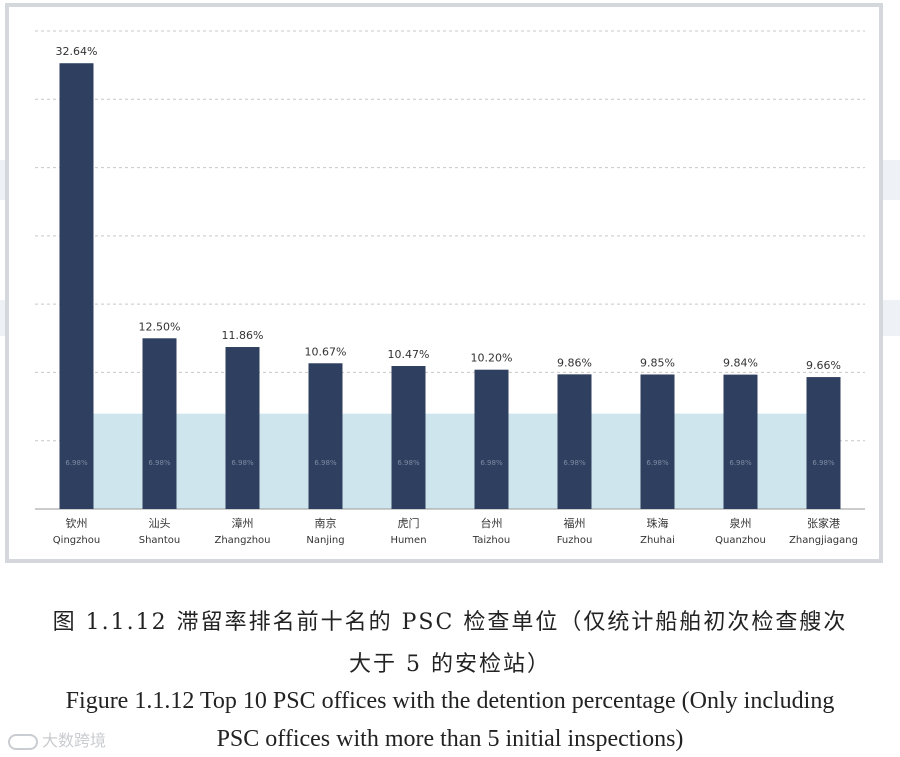 The image size is (900, 757). What do you see at coordinates (574, 362) in the screenshot?
I see `data-label: 9.86%` at bounding box center [574, 362].